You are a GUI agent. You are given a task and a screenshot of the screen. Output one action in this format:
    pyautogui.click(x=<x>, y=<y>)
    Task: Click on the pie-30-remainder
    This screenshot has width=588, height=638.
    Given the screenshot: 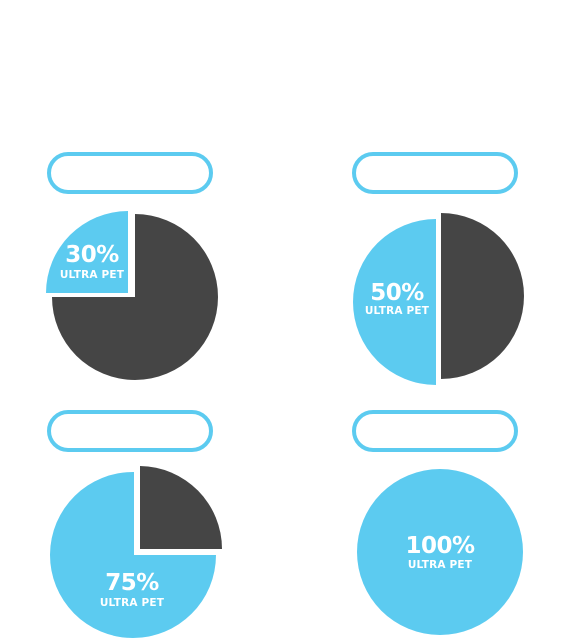 What is the action you would take?
    pyautogui.click(x=135, y=297)
    